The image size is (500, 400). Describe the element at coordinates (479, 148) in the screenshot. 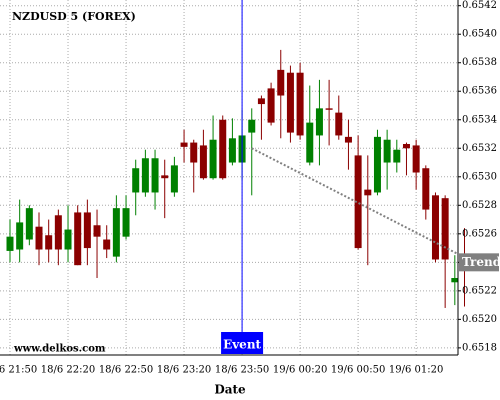

I see `y-tick-label: 0.6532` at that location.